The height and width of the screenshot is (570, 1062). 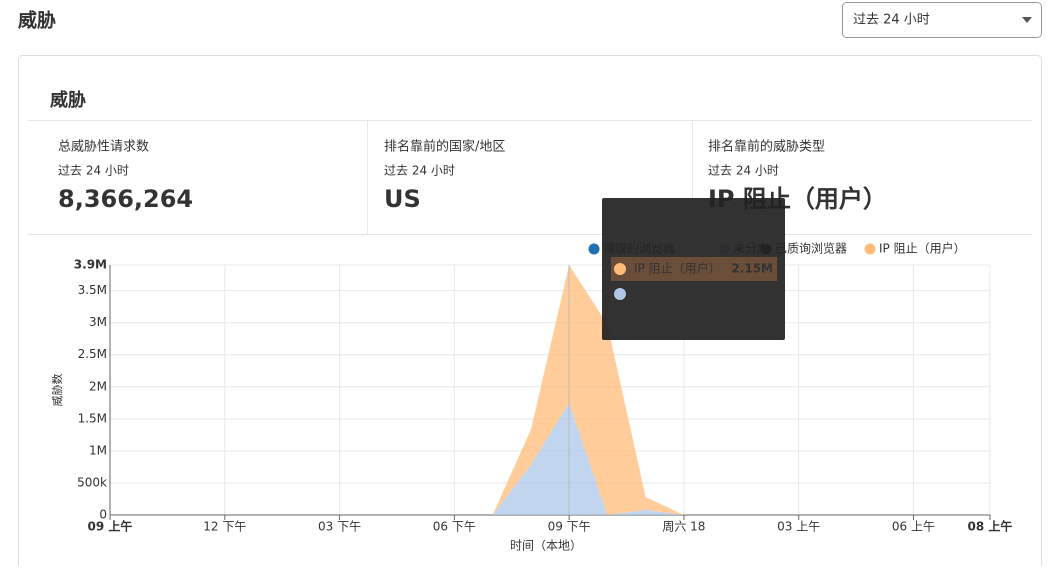 I want to click on y-tick-label: 1.5M, so click(x=92, y=418).